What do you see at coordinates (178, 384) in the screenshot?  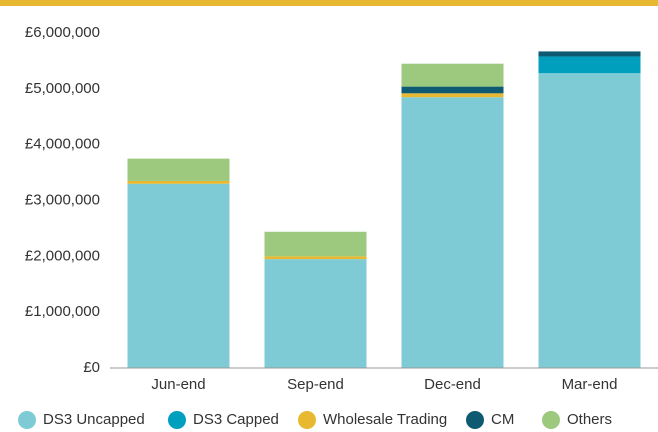 I see `x-tick-label: Jun-end` at bounding box center [178, 384].